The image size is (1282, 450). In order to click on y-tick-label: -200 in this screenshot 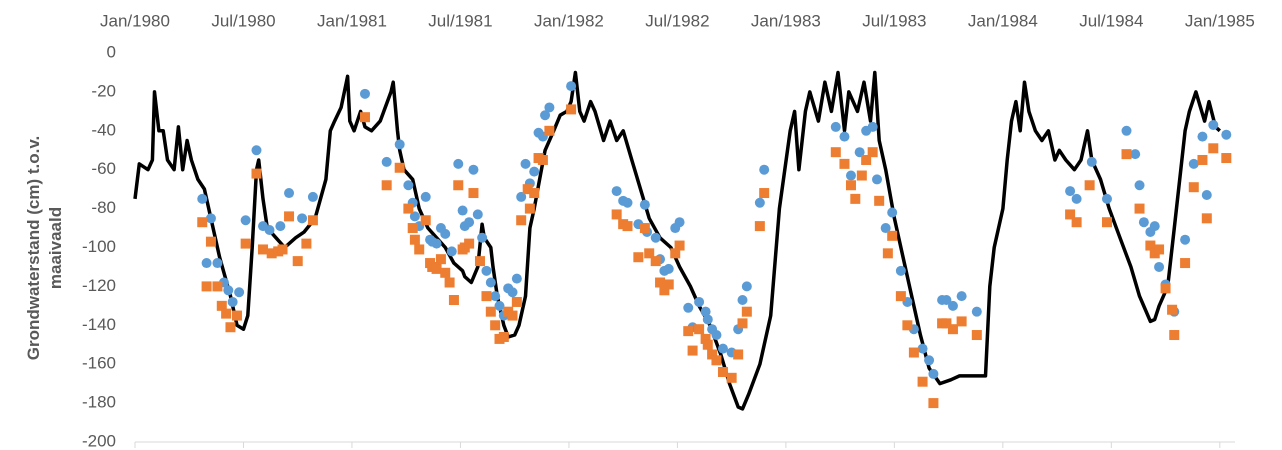, I will do `click(99, 440)`.